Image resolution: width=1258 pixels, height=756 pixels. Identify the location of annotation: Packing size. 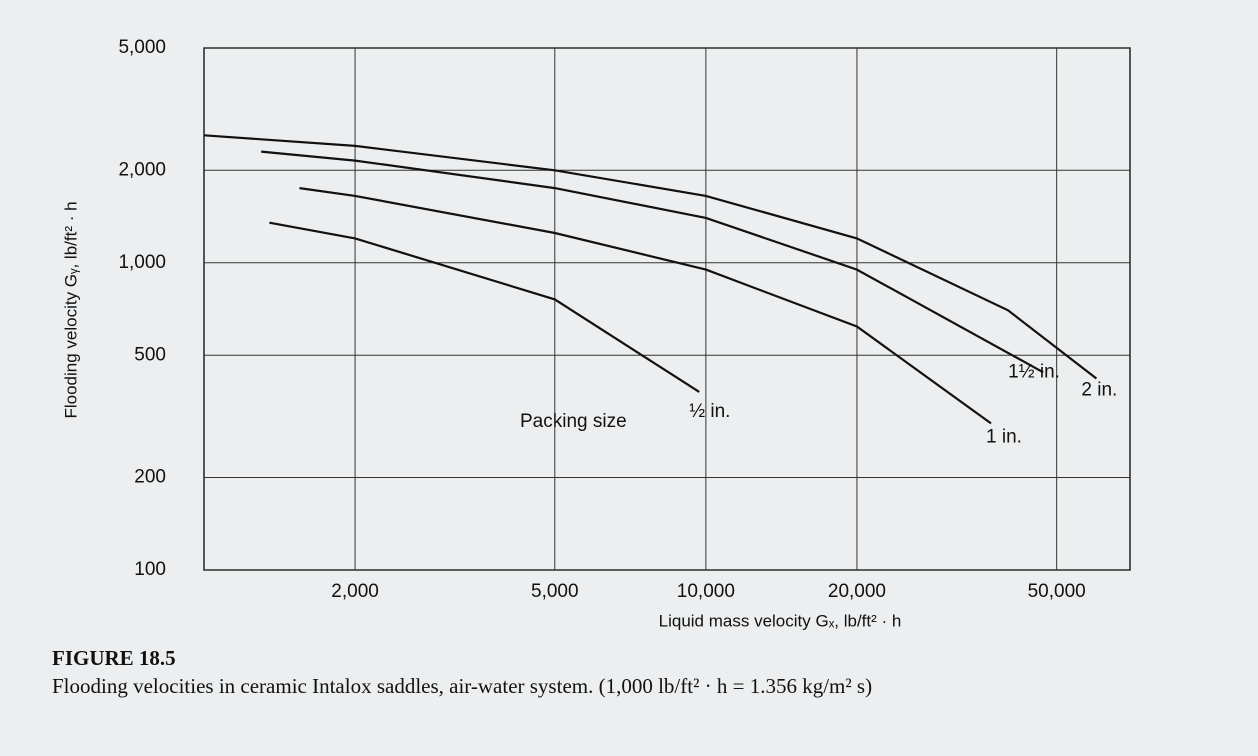
(573, 421).